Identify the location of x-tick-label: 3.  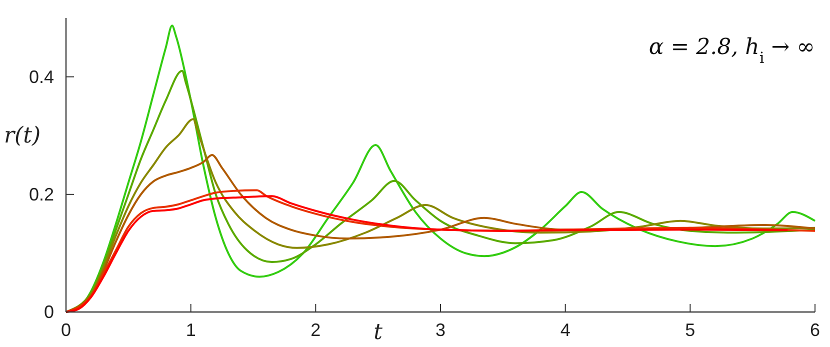
(440, 330).